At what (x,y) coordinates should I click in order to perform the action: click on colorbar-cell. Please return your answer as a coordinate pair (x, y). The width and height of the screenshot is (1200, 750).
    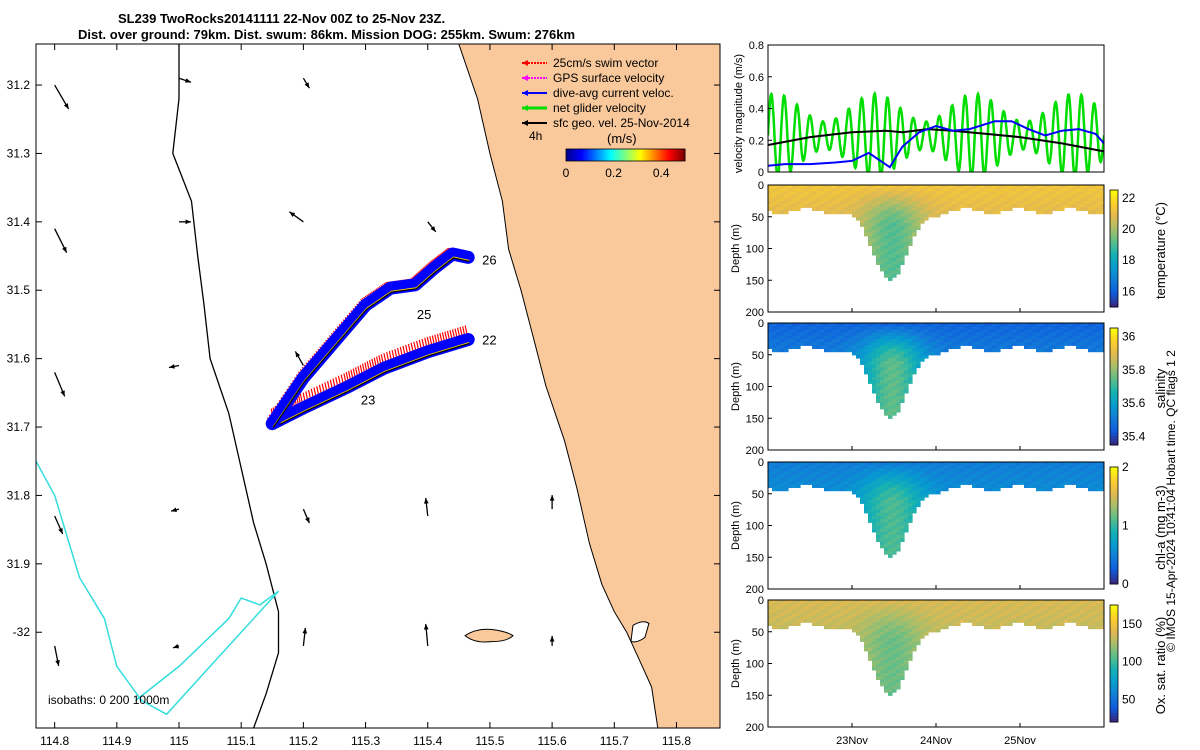
    Looking at the image, I should click on (664, 155).